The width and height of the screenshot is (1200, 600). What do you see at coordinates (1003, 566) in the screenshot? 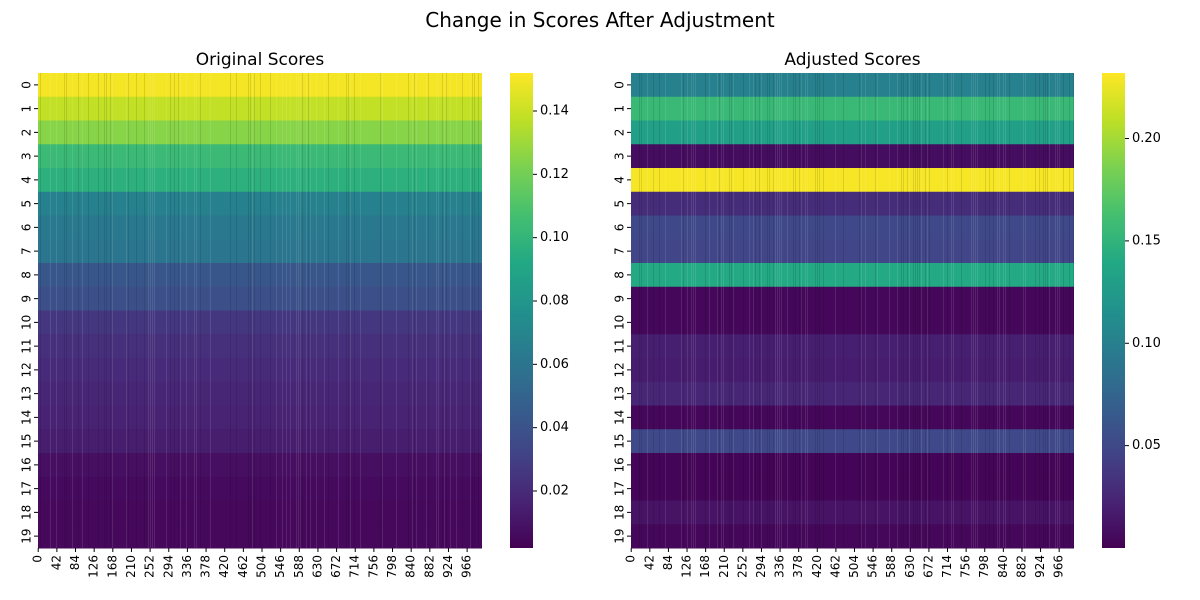
I see `x-tick-label: 840` at bounding box center [1003, 566].